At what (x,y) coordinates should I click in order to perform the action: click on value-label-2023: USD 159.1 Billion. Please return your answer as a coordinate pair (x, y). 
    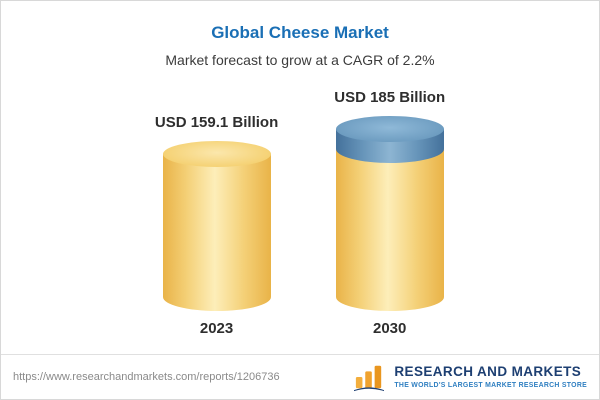
    Looking at the image, I should click on (216, 122).